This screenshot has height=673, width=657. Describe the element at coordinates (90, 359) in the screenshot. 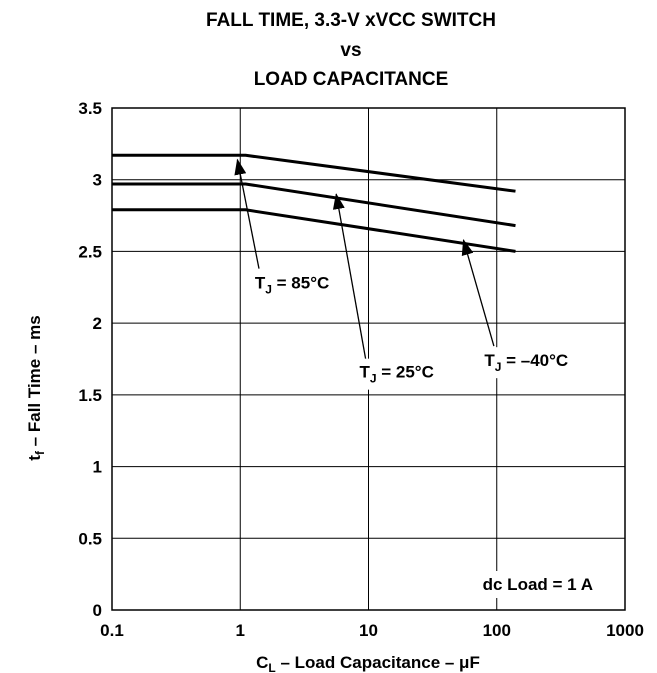

I see `y-tick-labels: 0 0.5 1 1.5 2 2.5 3 3.5` at that location.